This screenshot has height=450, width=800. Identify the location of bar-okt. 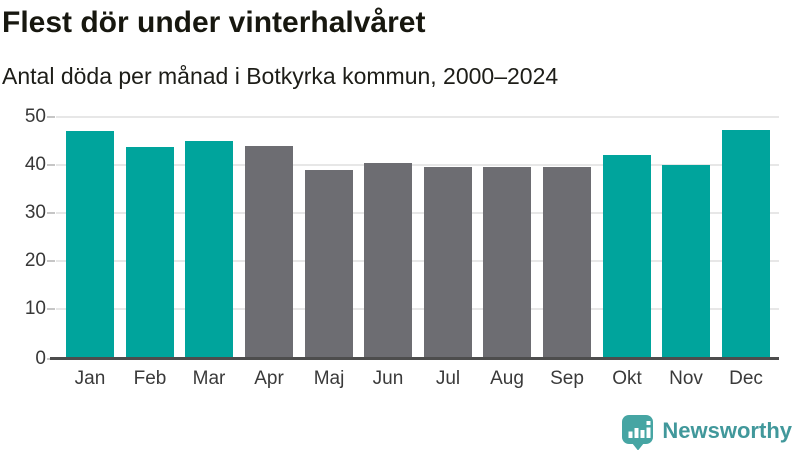
(627, 256).